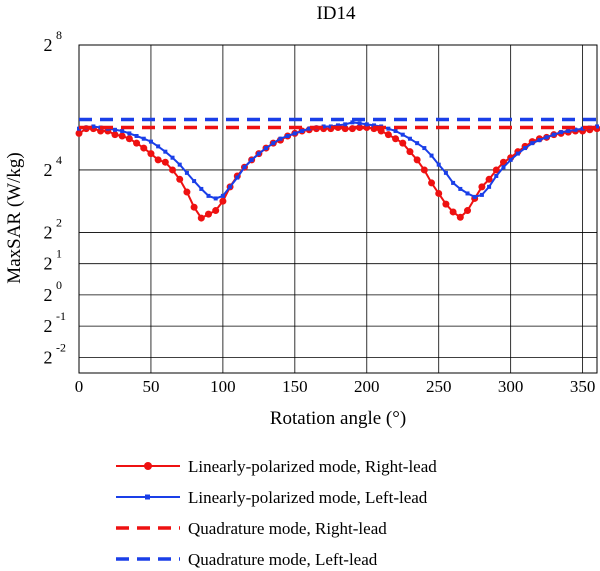 The image size is (600, 571). I want to click on y-tick-labels: 2 82 42 22 12 02 -12 -2, so click(55, 197).